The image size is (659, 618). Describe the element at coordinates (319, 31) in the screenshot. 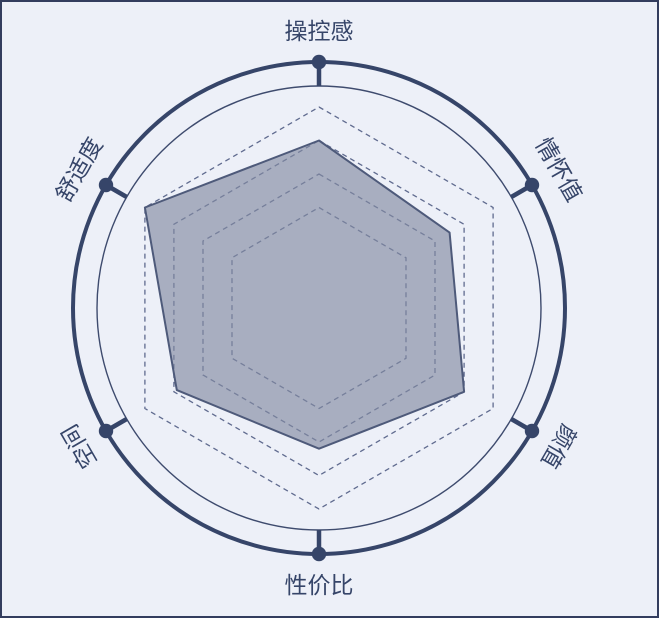

I see `axis-label-handling: 操控感` at that location.